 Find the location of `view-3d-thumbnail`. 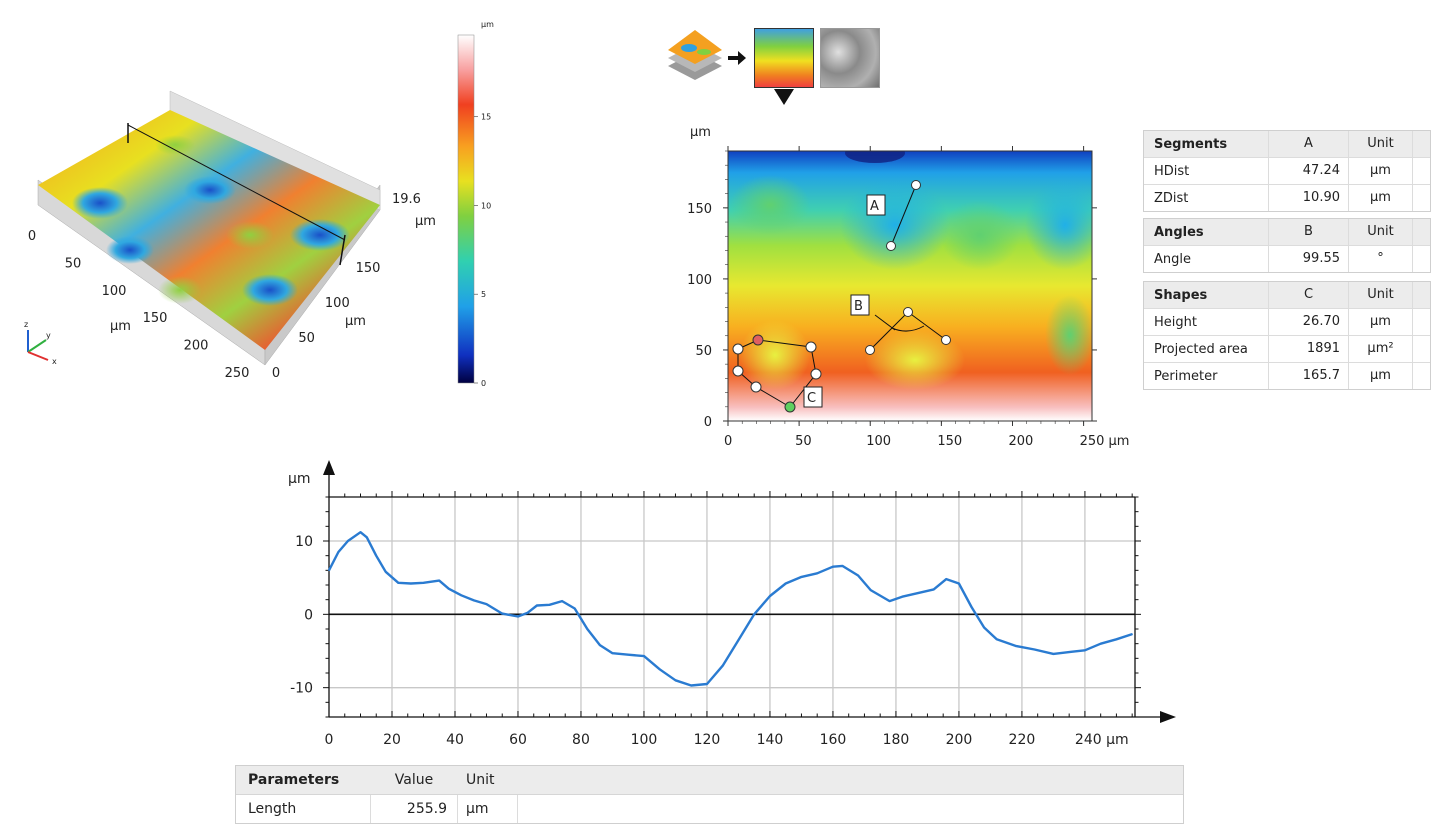

view-3d-thumbnail is located at coordinates (695, 58).